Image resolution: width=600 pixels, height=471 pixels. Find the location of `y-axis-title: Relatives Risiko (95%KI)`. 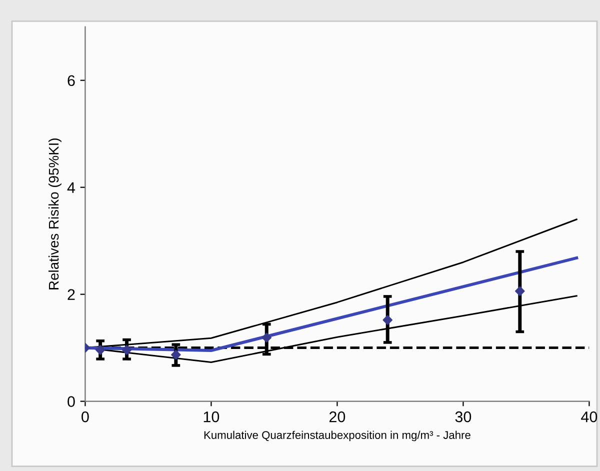

y-axis-title: Relatives Risiko (95%KI) is located at coordinates (55, 214).